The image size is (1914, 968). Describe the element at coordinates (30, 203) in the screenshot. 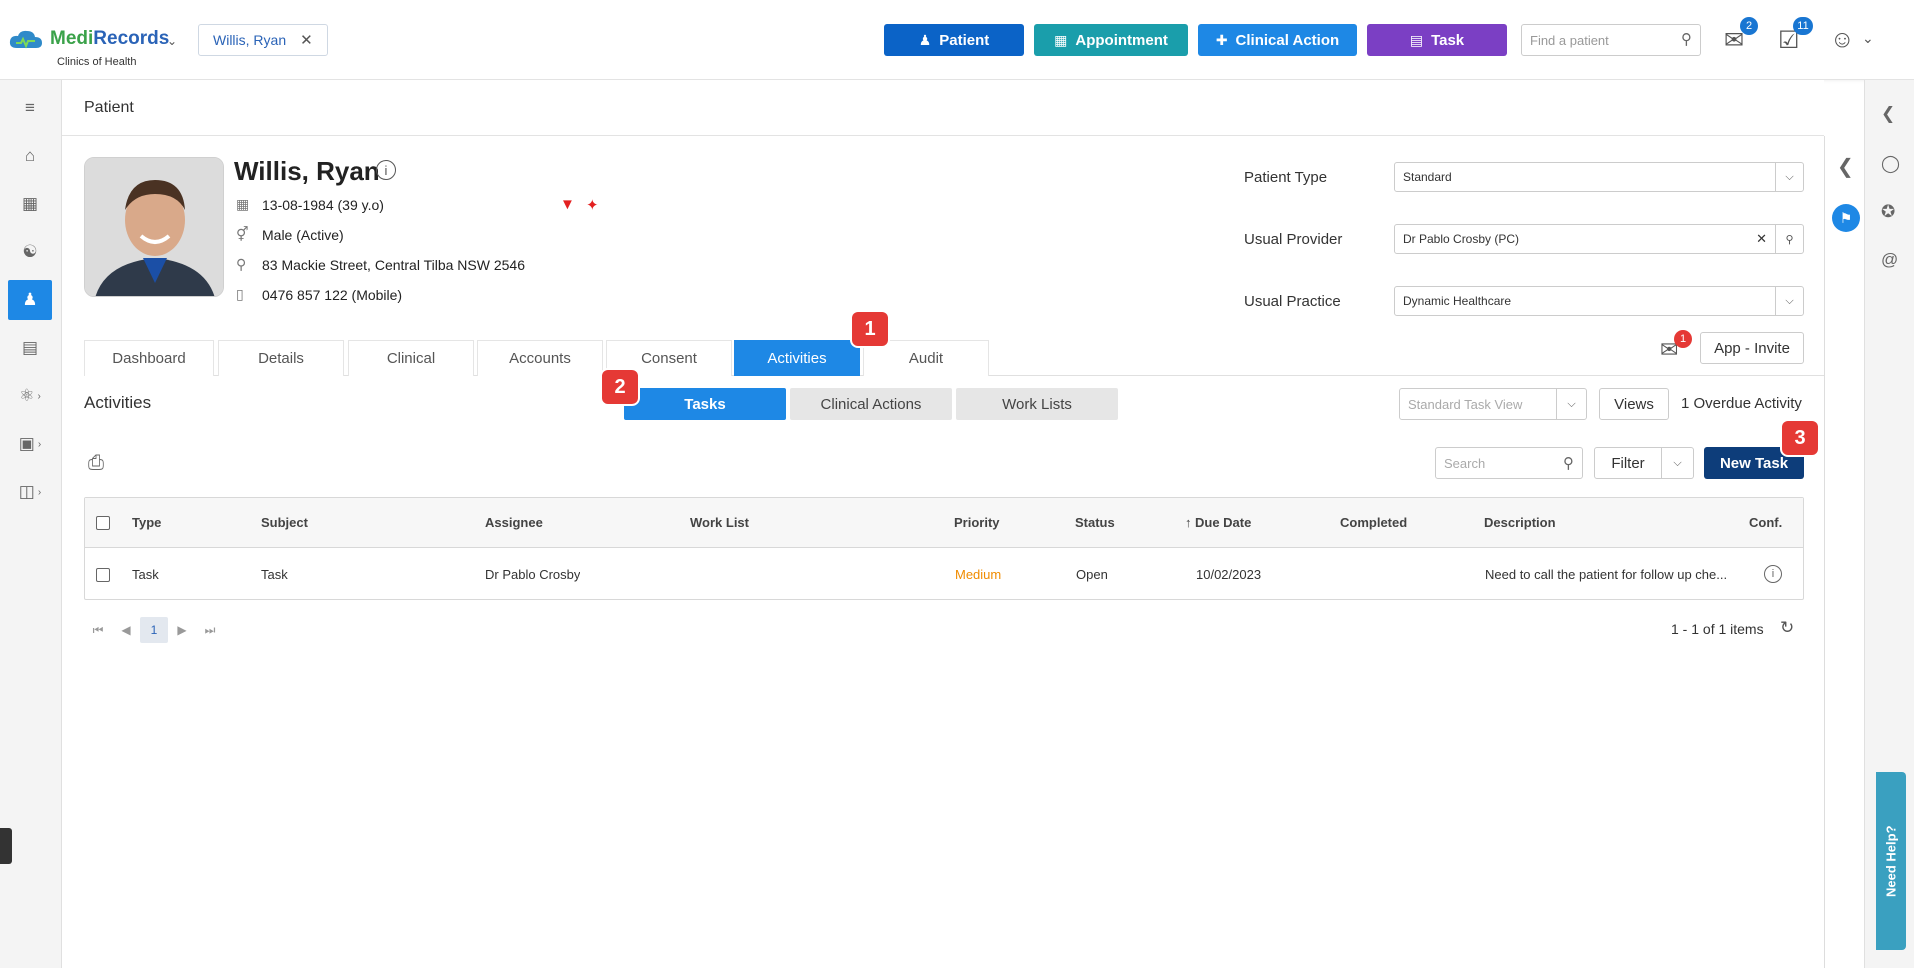

I see `calendar-icon: ▦` at that location.